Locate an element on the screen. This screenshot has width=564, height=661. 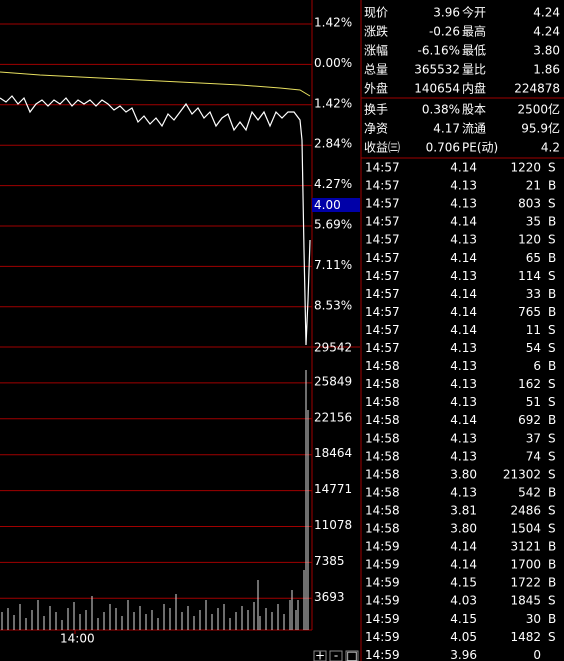
current-price-label: 4.00 is located at coordinates (327, 205).